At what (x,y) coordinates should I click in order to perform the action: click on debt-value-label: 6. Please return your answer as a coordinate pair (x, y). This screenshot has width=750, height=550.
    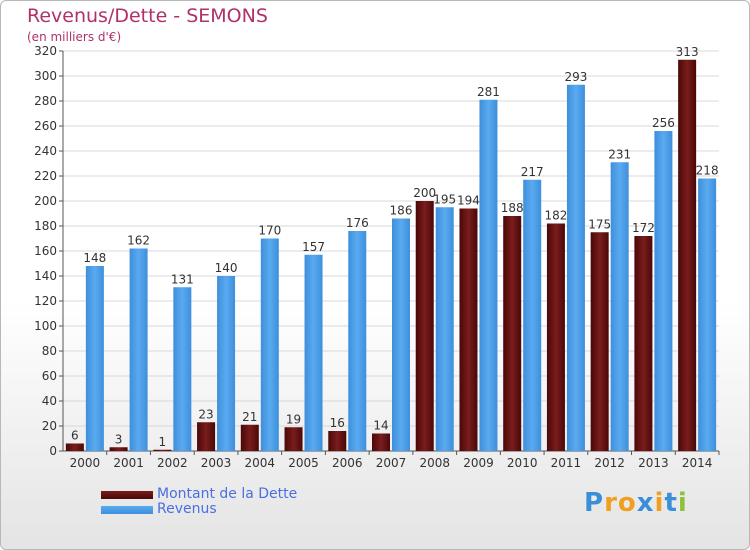
    Looking at the image, I should click on (75, 436).